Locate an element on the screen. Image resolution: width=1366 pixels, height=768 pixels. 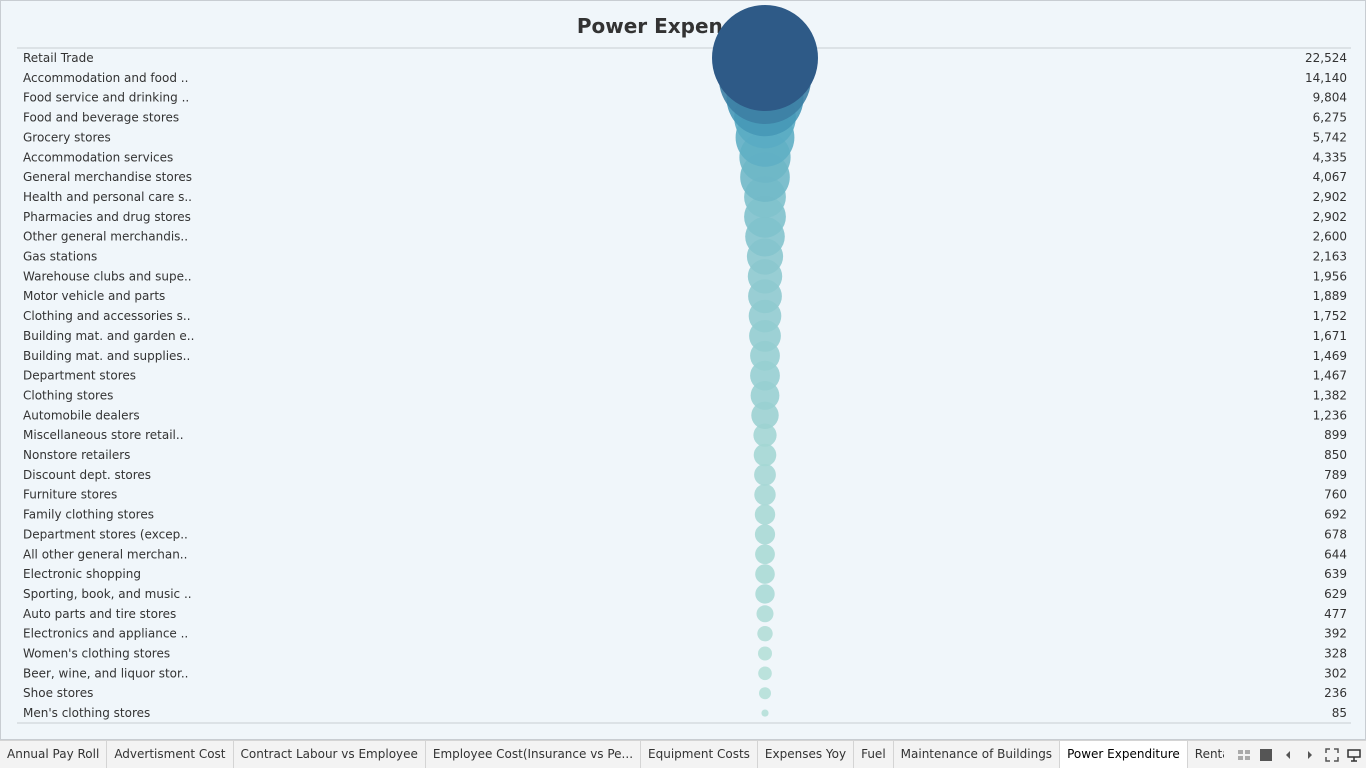
row-value: 9,804 is located at coordinates (1330, 98).